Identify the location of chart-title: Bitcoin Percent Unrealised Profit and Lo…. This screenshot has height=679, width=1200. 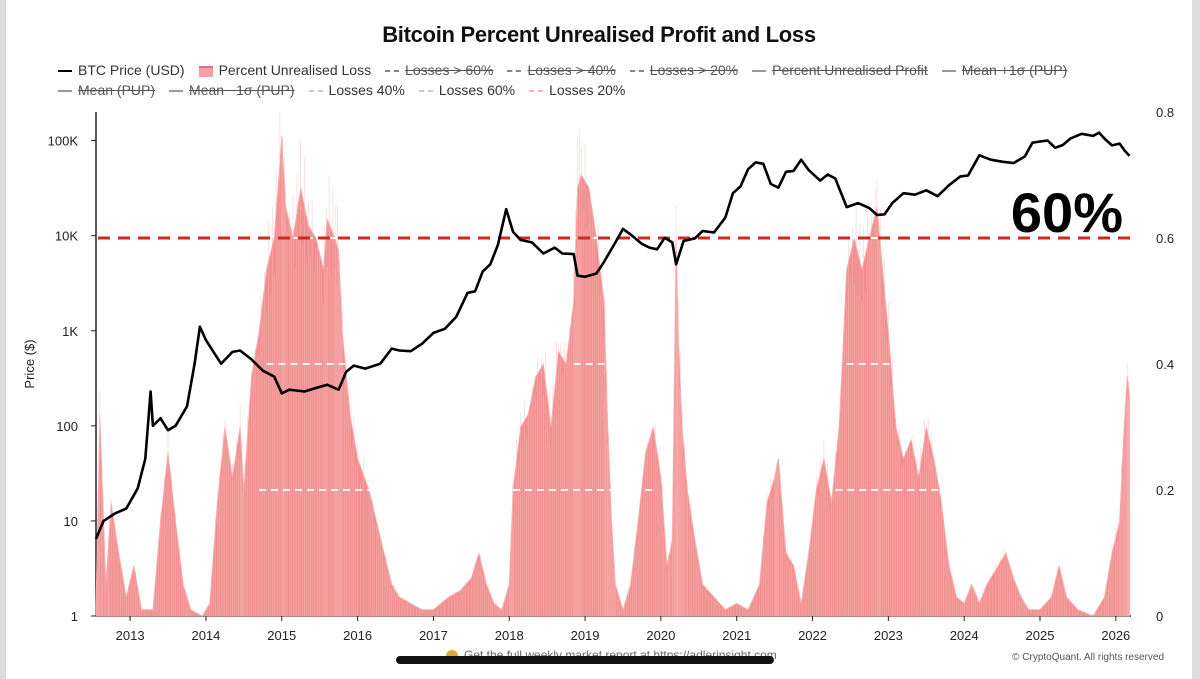
(599, 34).